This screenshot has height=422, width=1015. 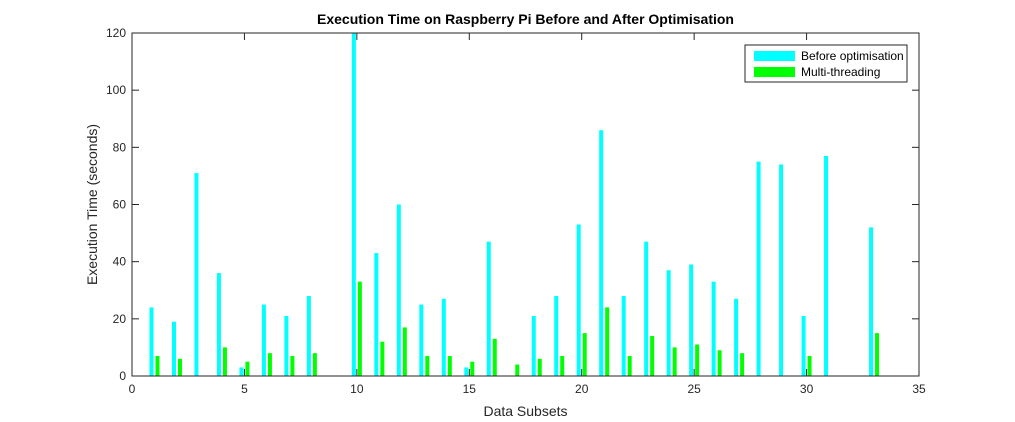 I want to click on x-tick-label: 25, so click(x=694, y=389).